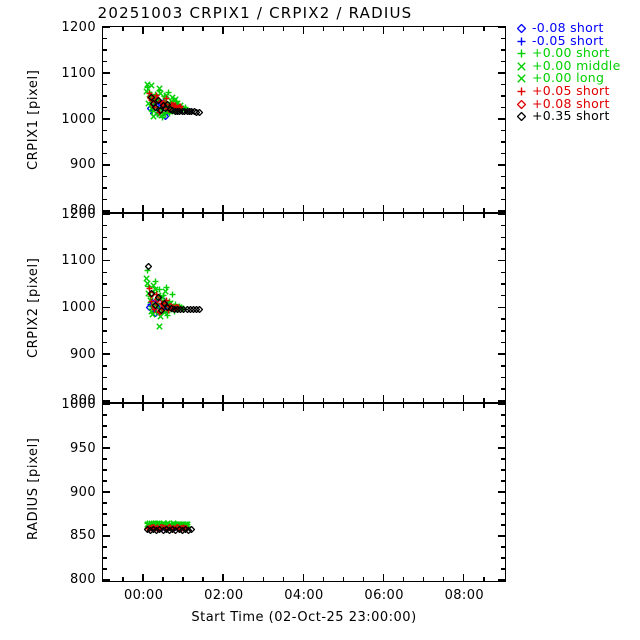 This screenshot has width=640, height=640. I want to click on legend-item-2: +0.00 short, so click(578, 53).